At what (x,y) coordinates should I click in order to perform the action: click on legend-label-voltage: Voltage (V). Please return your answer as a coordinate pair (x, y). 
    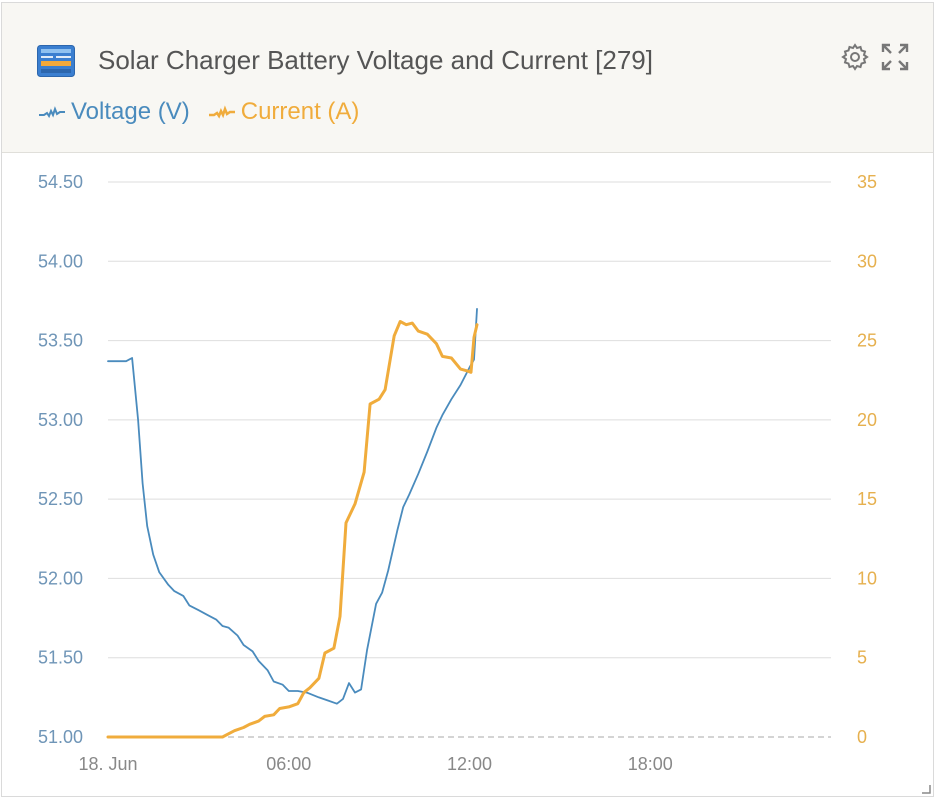
    Looking at the image, I should click on (130, 111).